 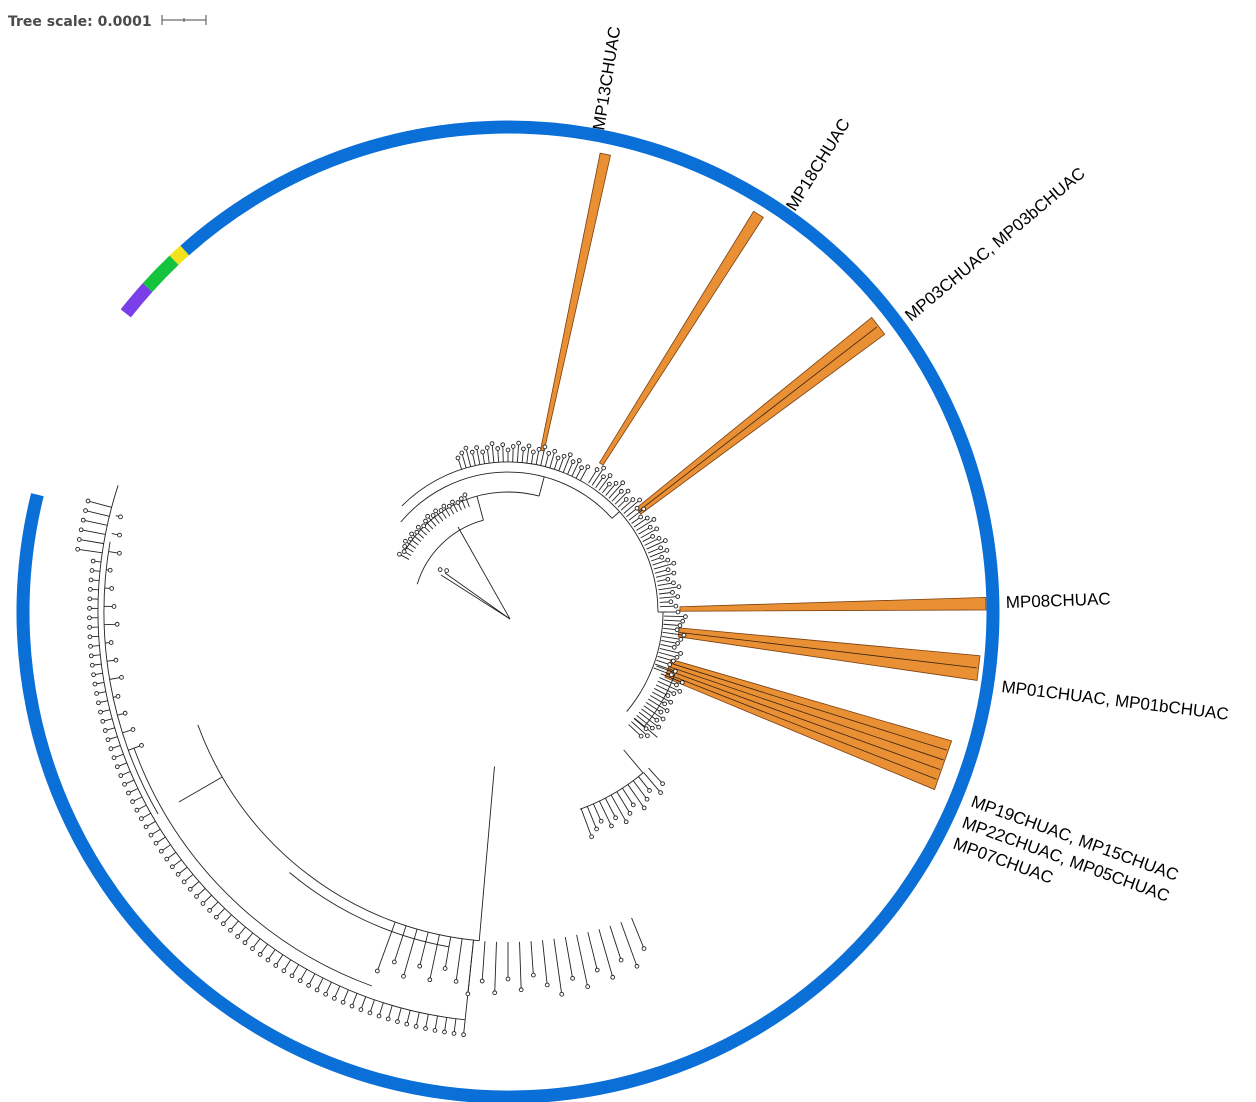 I want to click on wedge-mp18, so click(x=681, y=338).